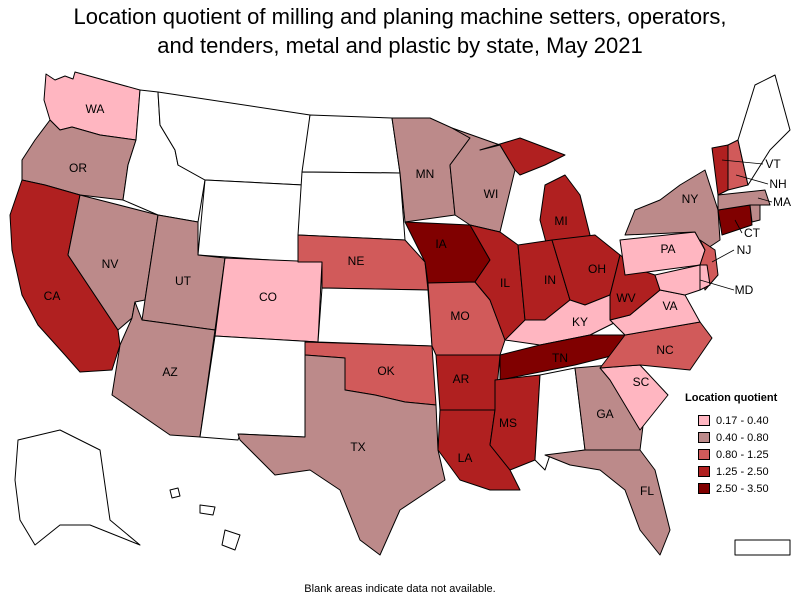 The width and height of the screenshot is (800, 600). I want to click on state-label-vt: VT, so click(773, 164).